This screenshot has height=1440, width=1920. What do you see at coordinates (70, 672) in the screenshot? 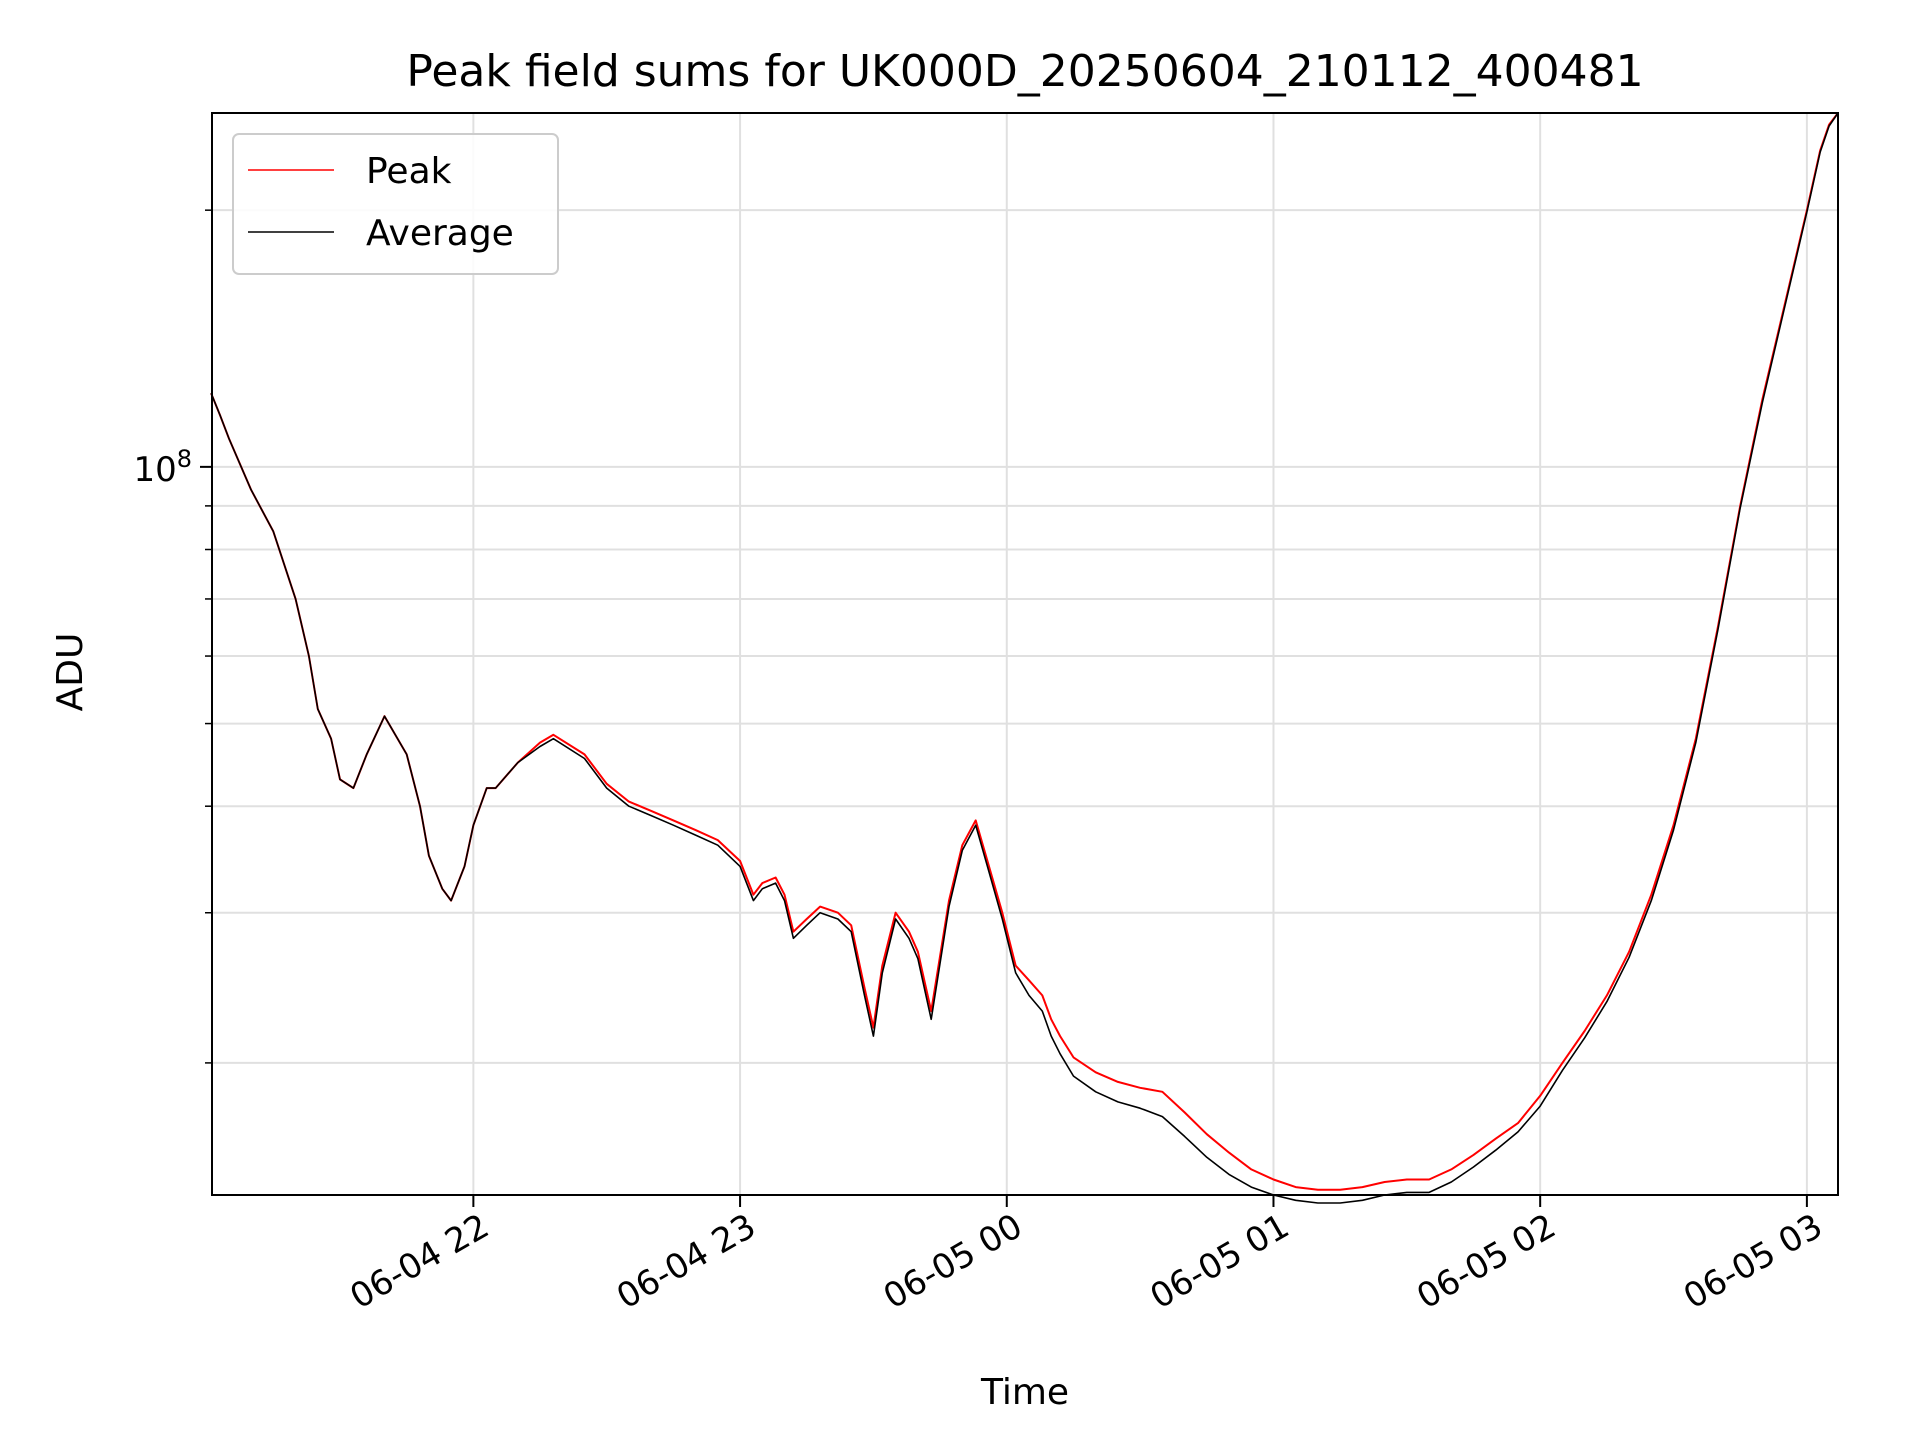
I see `y-axis-label: ADU` at bounding box center [70, 672].